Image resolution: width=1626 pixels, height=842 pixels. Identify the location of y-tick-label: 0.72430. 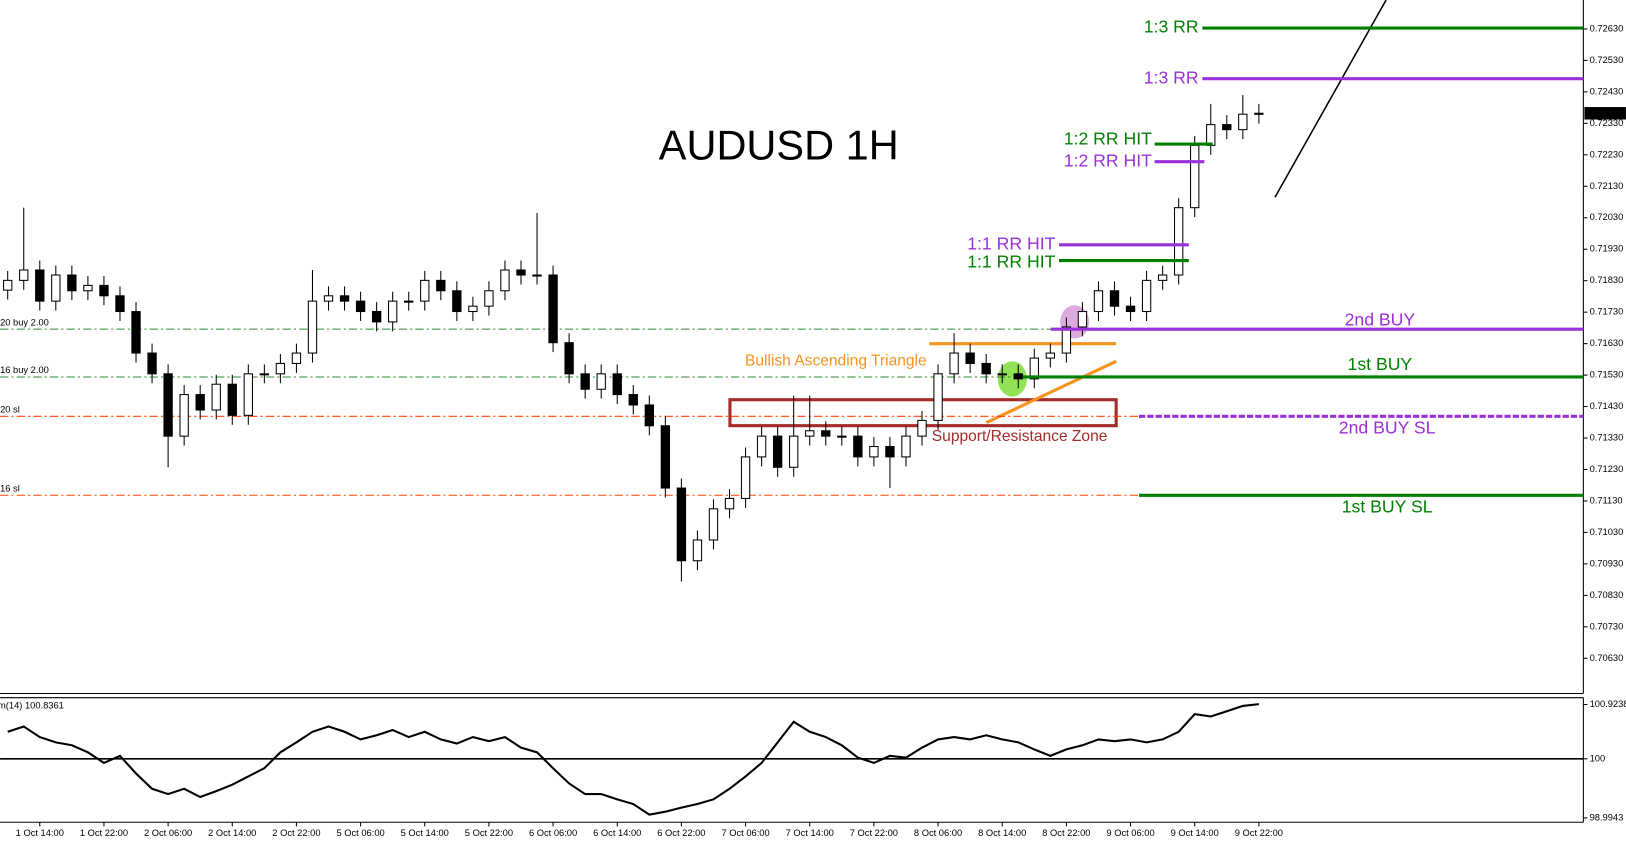
(1607, 91).